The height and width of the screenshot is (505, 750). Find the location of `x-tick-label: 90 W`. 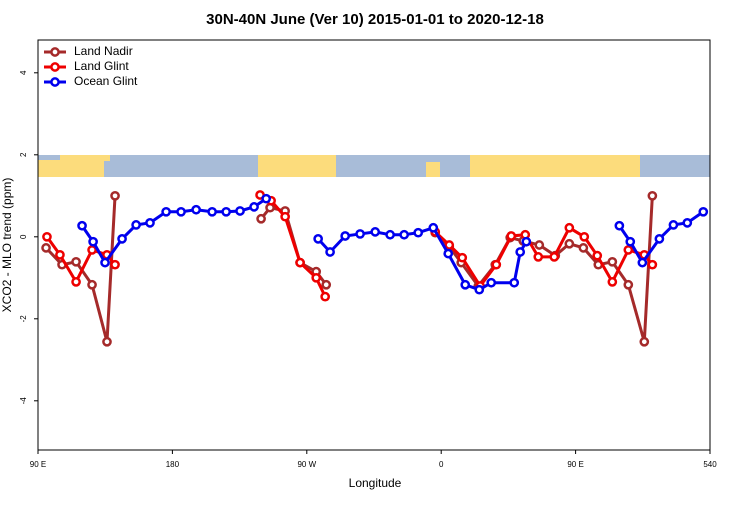

x-tick-label: 90 W is located at coordinates (306, 464).